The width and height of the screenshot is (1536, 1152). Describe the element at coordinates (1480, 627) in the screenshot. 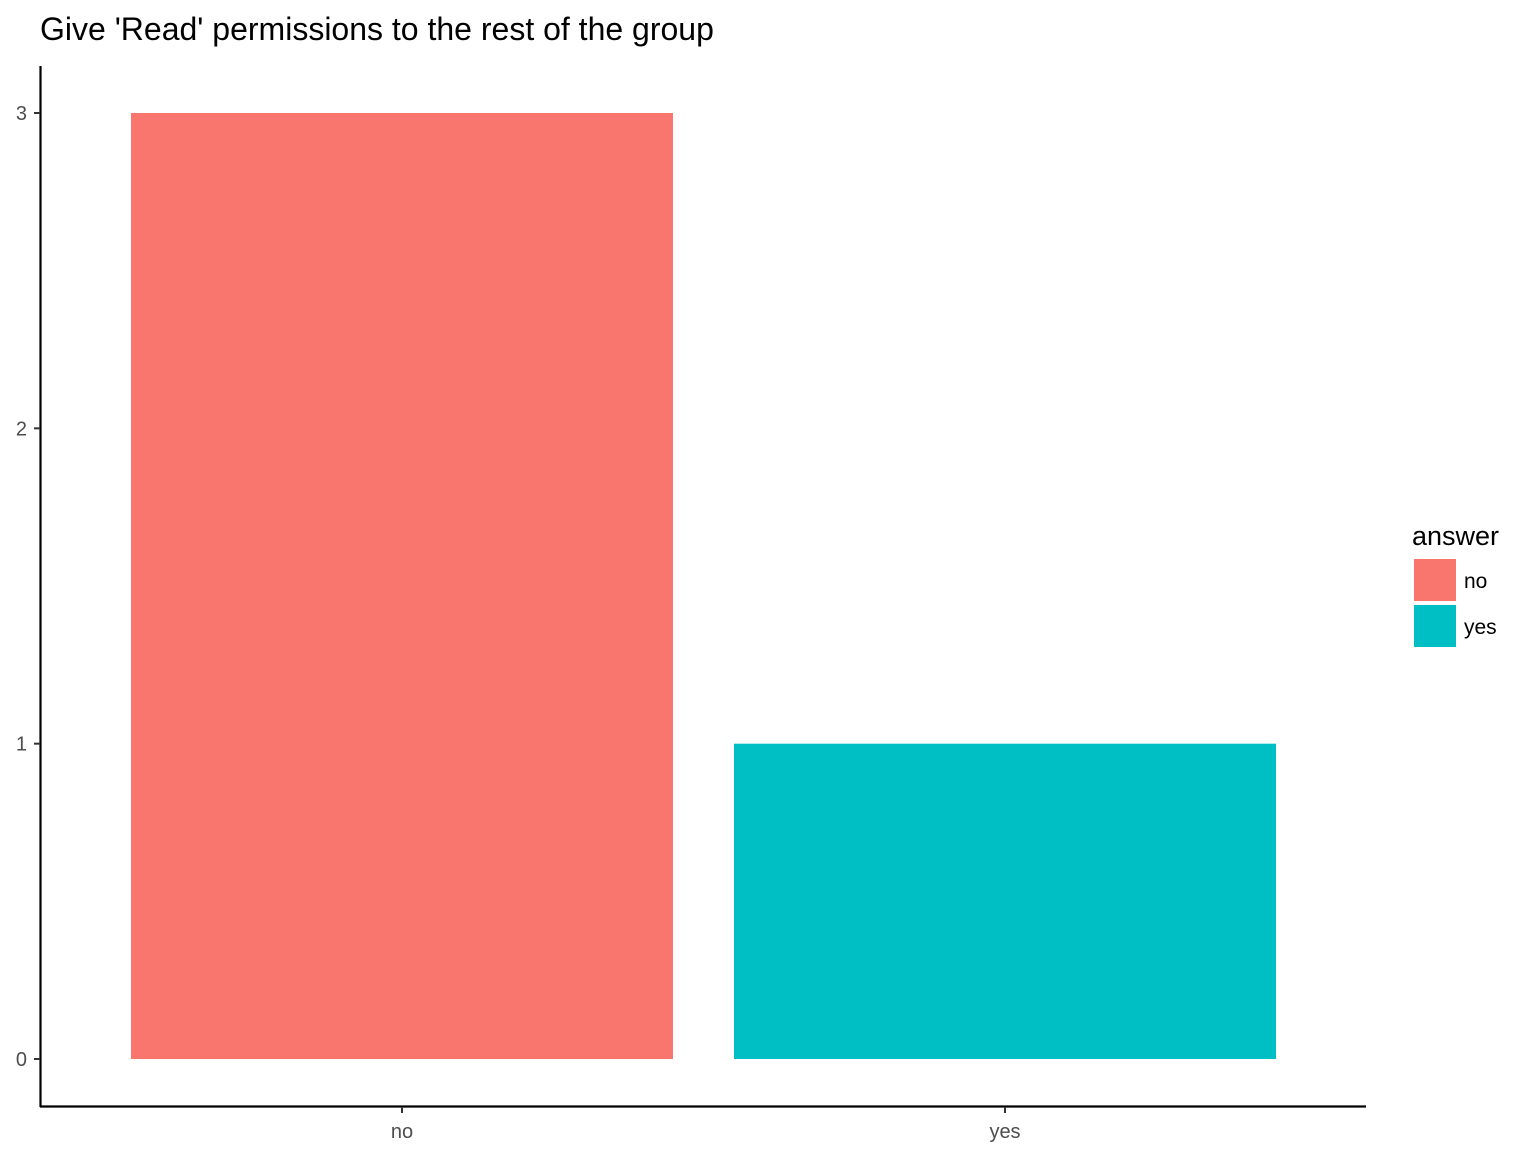

I see `legend-label-yes: yes` at that location.